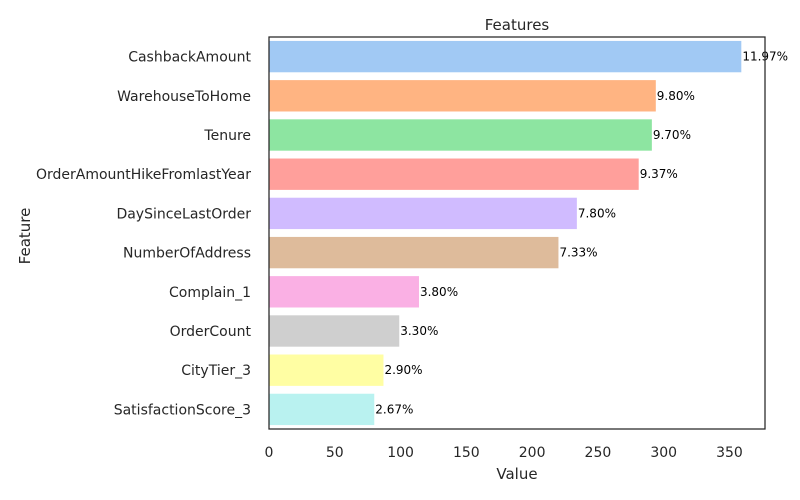  What do you see at coordinates (466, 453) in the screenshot?
I see `x-tick-label: 150` at bounding box center [466, 453].